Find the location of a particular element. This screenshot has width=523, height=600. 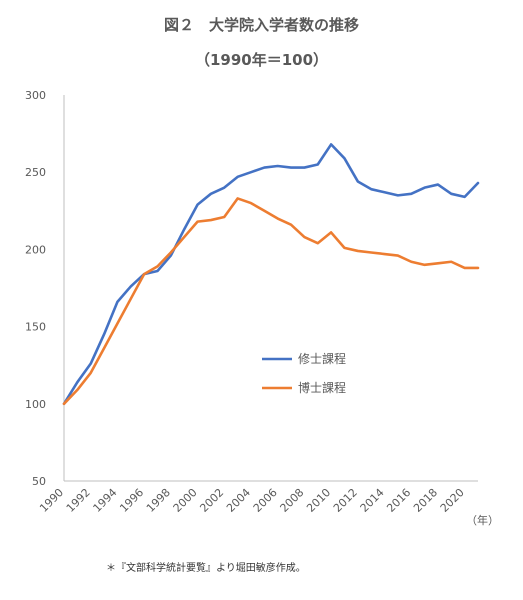

x-tick-label: 2002 is located at coordinates (211, 500).